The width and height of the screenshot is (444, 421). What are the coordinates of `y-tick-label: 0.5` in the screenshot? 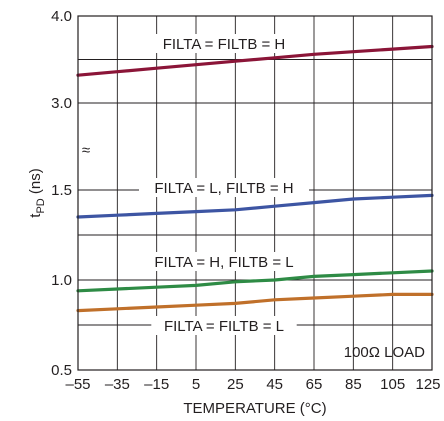 It's located at (61, 370).